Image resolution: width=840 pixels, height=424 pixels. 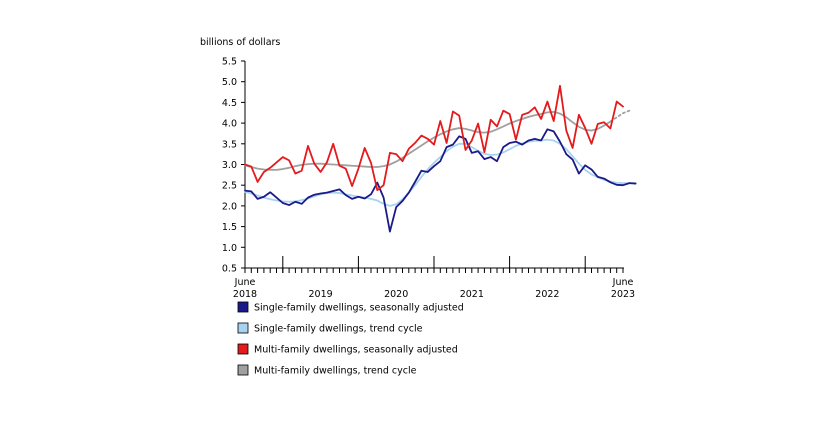 I want to click on series-single-family-dwellings-trend-cycle-line, so click(x=440, y=172).